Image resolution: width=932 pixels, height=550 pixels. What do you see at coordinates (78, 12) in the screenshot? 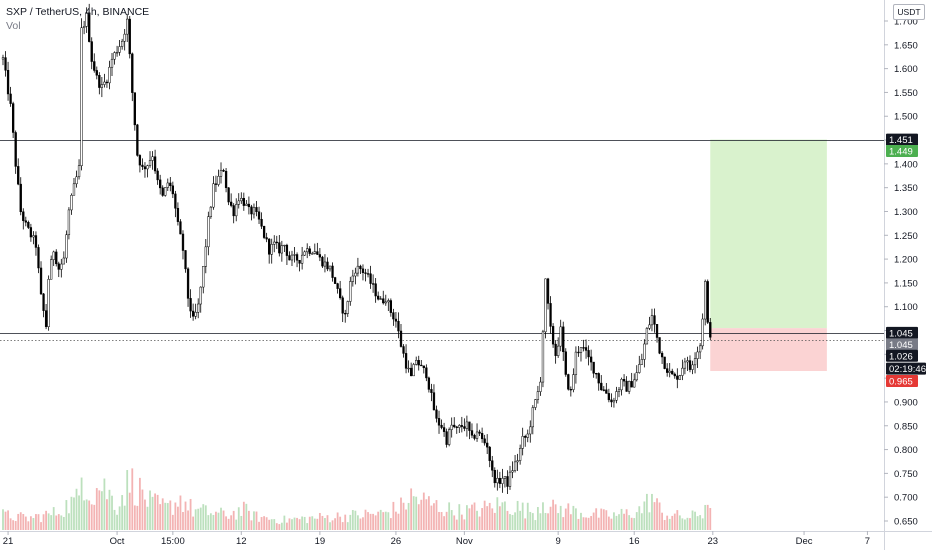
I see `symbol-title: SXP / TetherUS, 4h, BINANCE` at bounding box center [78, 12].